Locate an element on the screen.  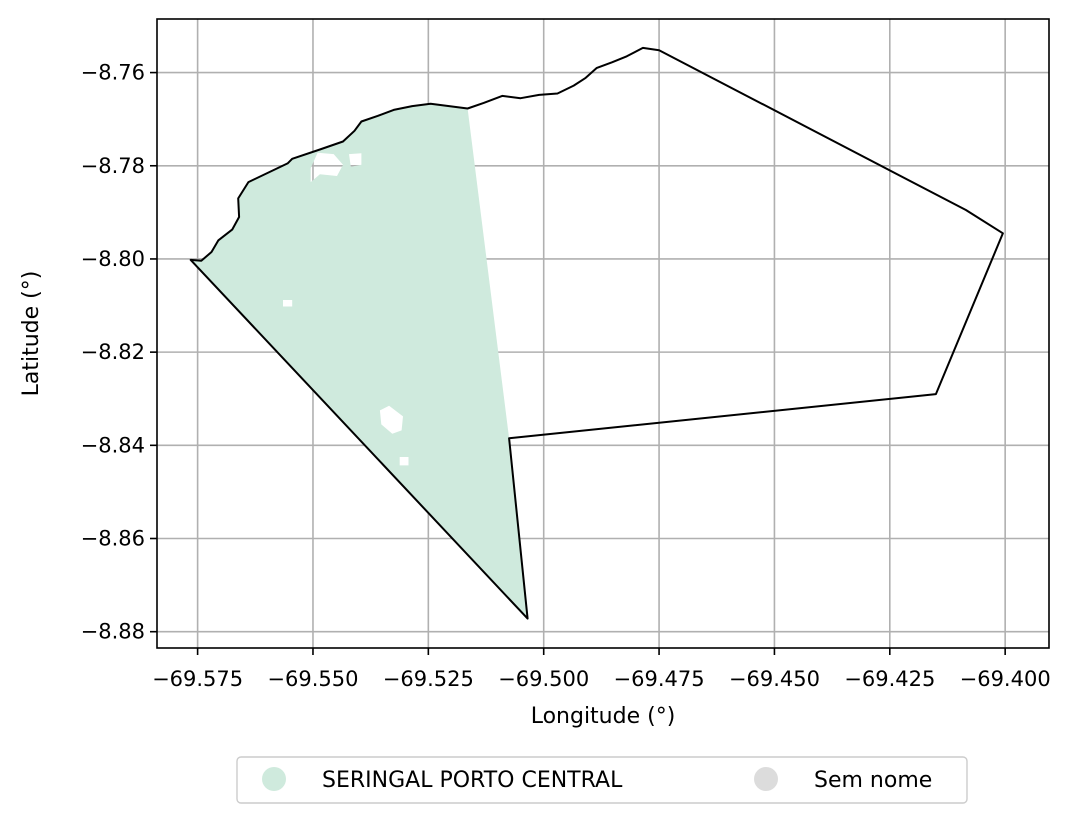
y-tick-label-3: −8.82 is located at coordinates (113, 352).